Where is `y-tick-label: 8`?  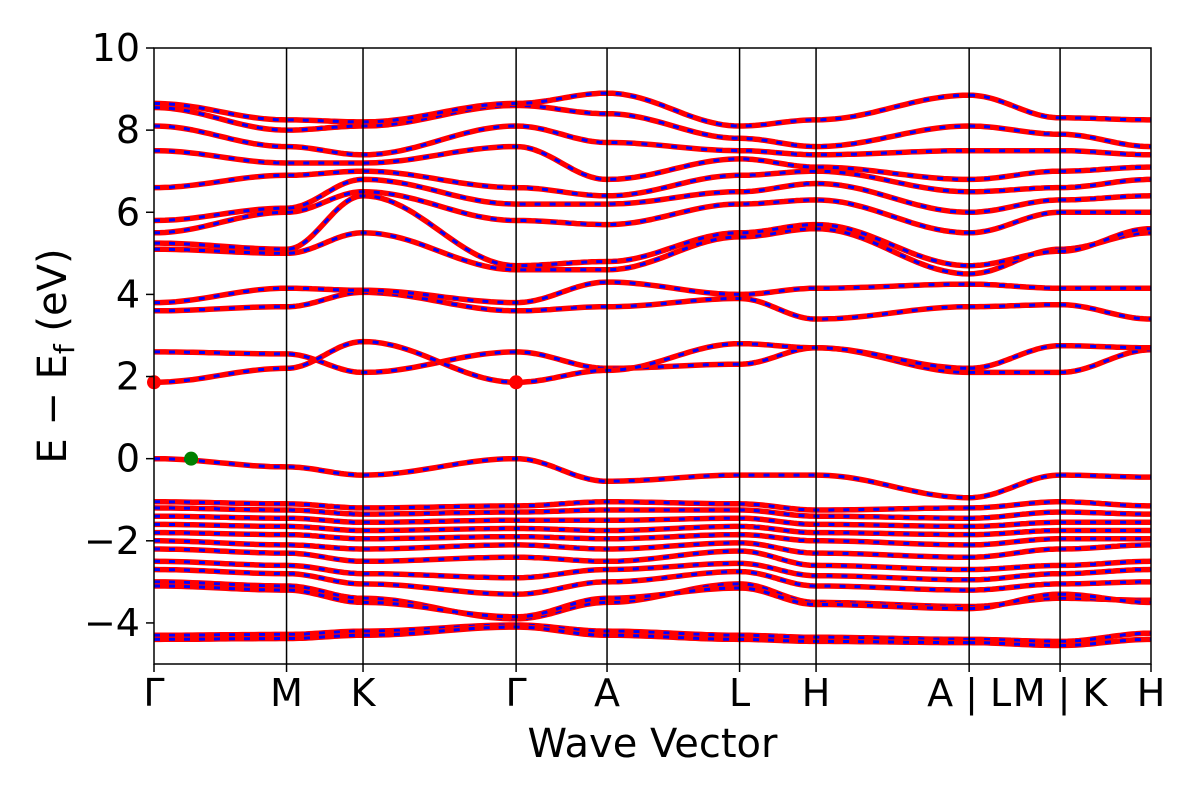 y-tick-label: 8 is located at coordinates (128, 130).